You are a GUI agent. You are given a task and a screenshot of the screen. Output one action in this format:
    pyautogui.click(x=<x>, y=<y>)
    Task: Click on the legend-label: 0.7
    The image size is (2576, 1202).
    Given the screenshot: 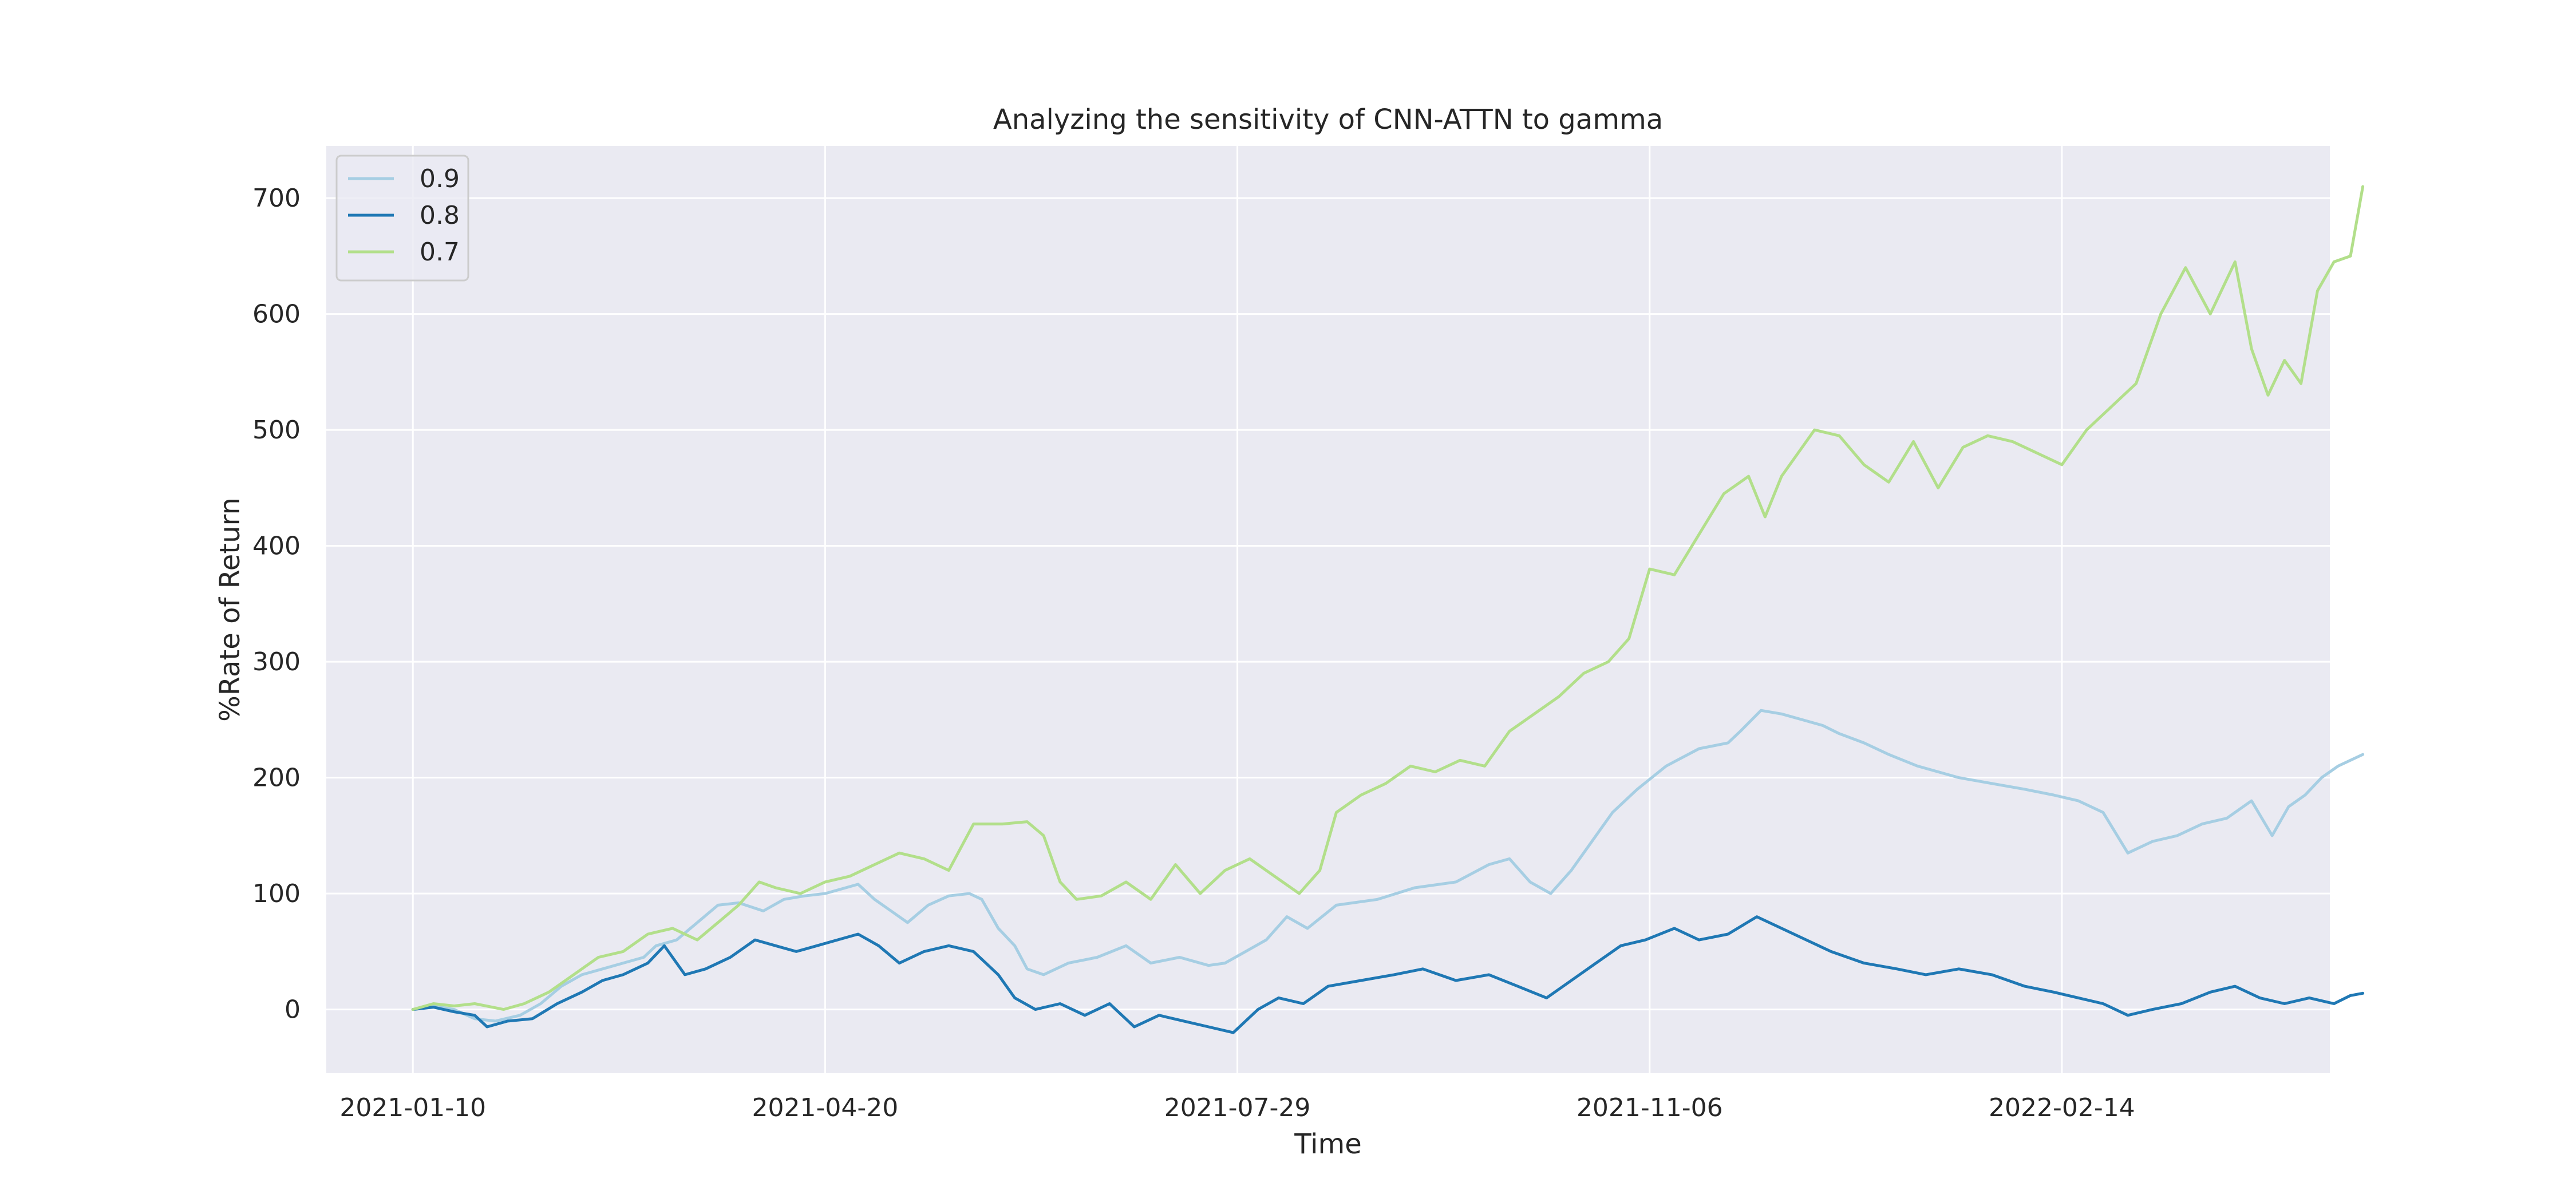 What is the action you would take?
    pyautogui.click(x=440, y=253)
    